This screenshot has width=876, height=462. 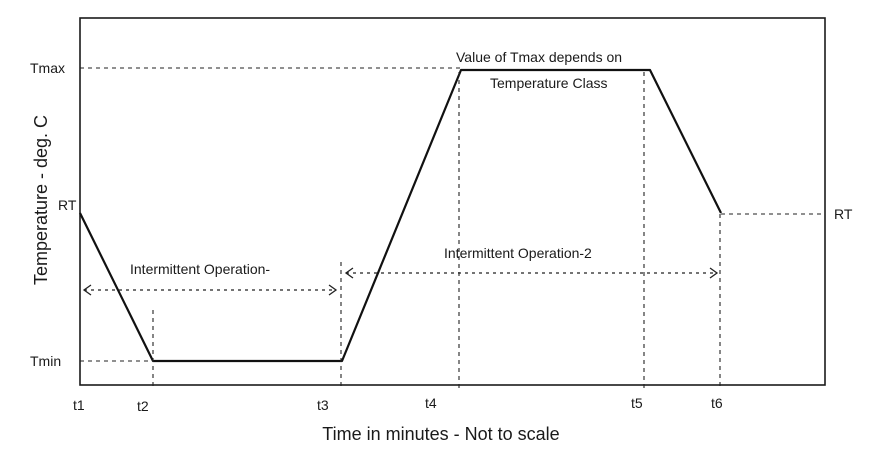 What do you see at coordinates (431, 403) in the screenshot?
I see `t4-label: t4` at bounding box center [431, 403].